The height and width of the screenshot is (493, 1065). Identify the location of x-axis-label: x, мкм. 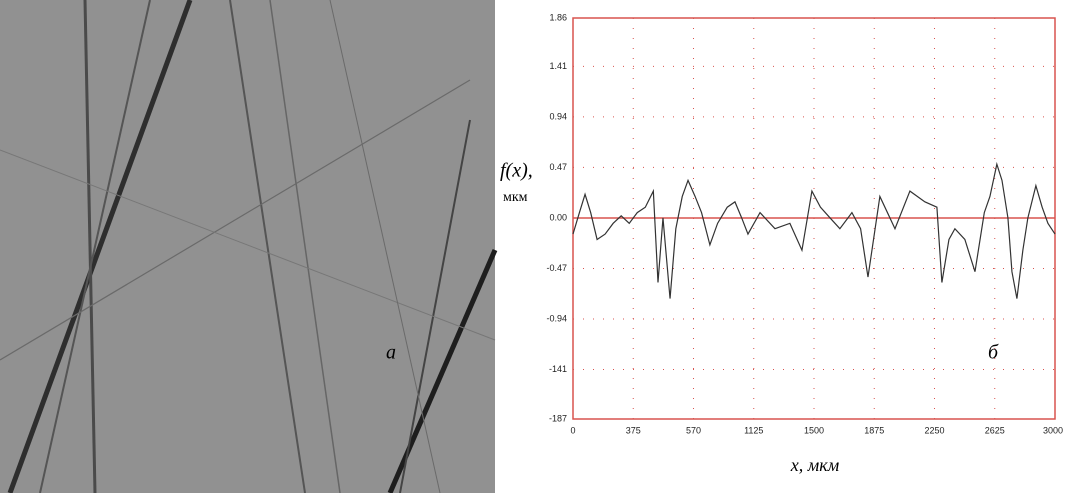
(815, 465).